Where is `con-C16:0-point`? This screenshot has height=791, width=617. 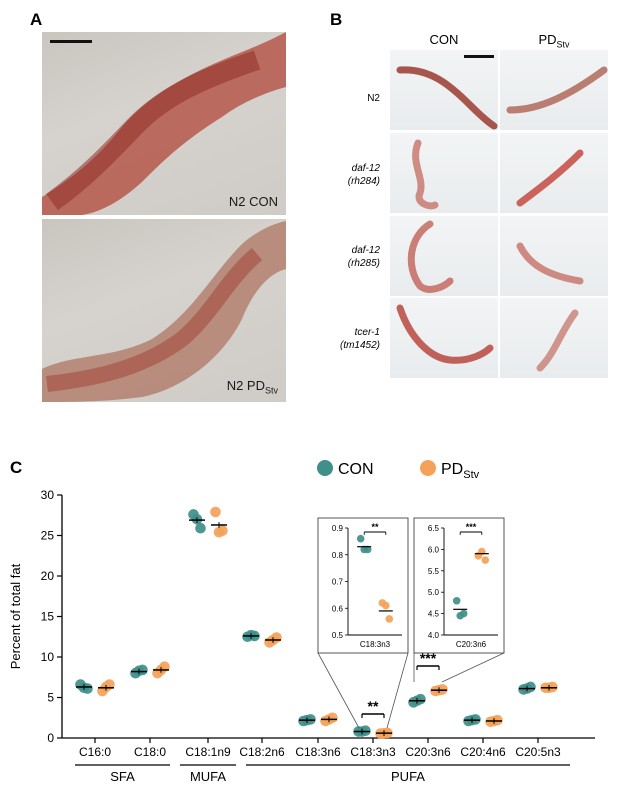
con-C16:0-point is located at coordinates (87, 688).